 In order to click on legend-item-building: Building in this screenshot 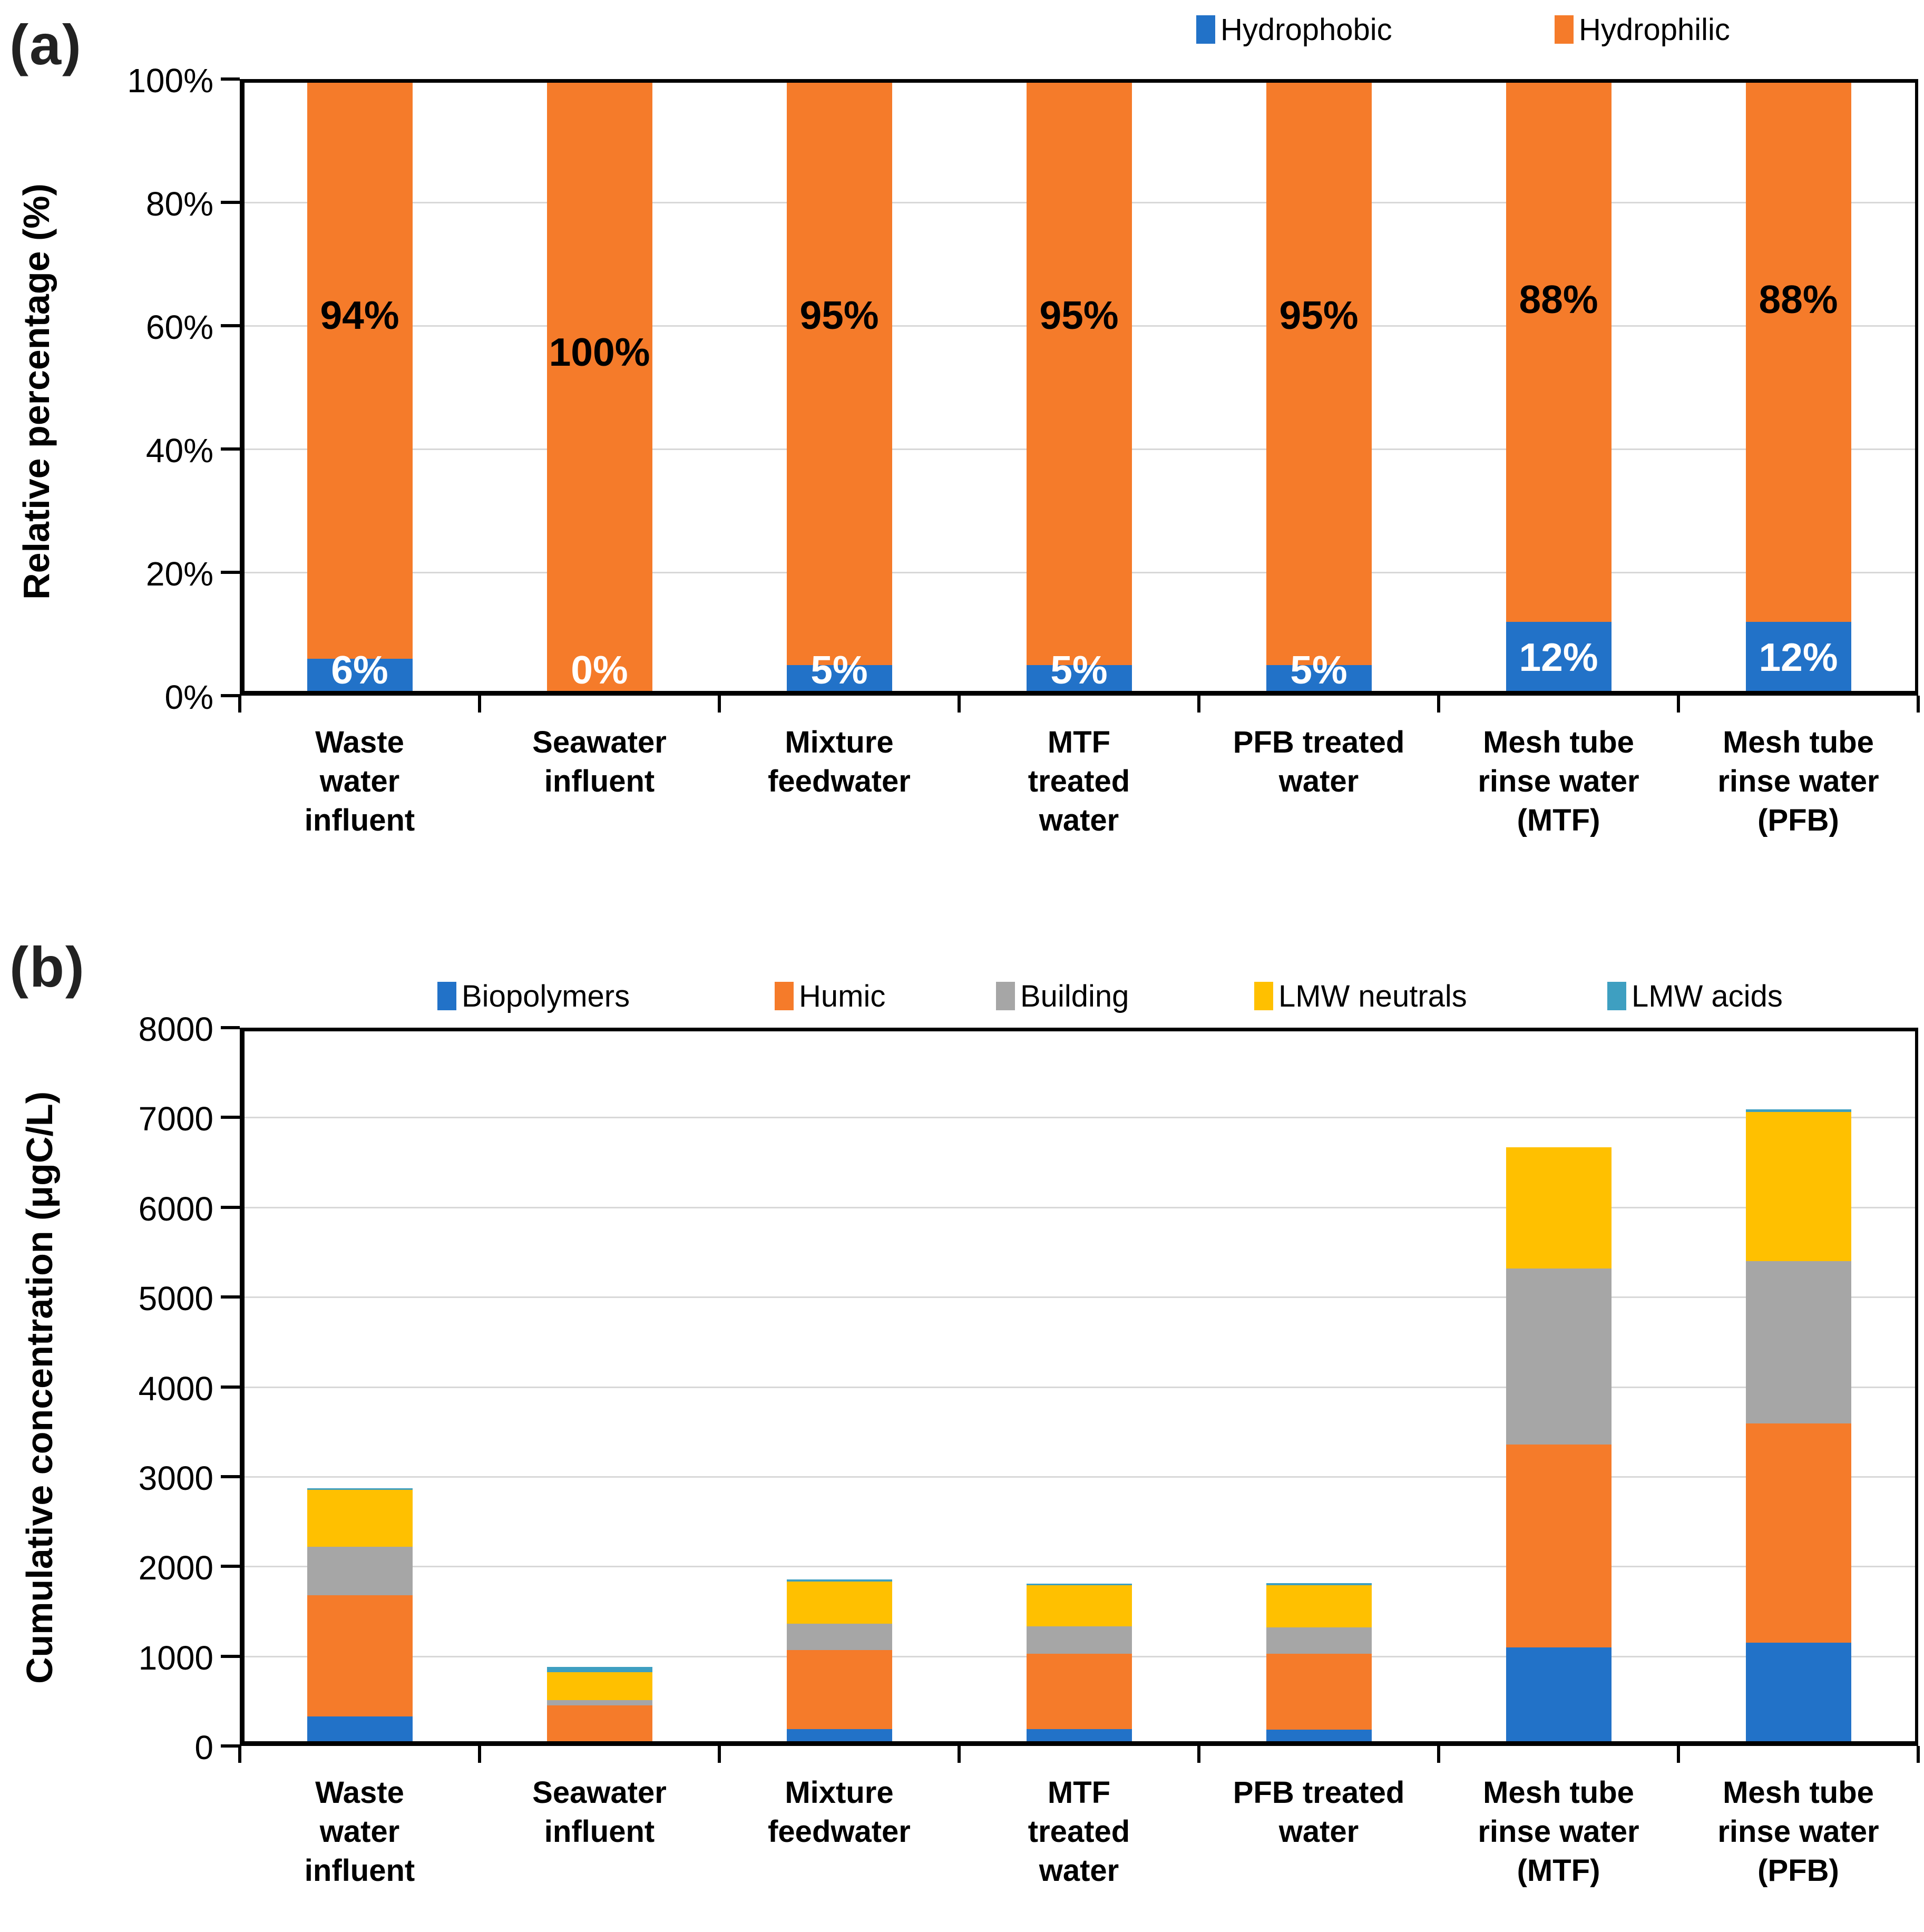, I will do `click(1062, 996)`.